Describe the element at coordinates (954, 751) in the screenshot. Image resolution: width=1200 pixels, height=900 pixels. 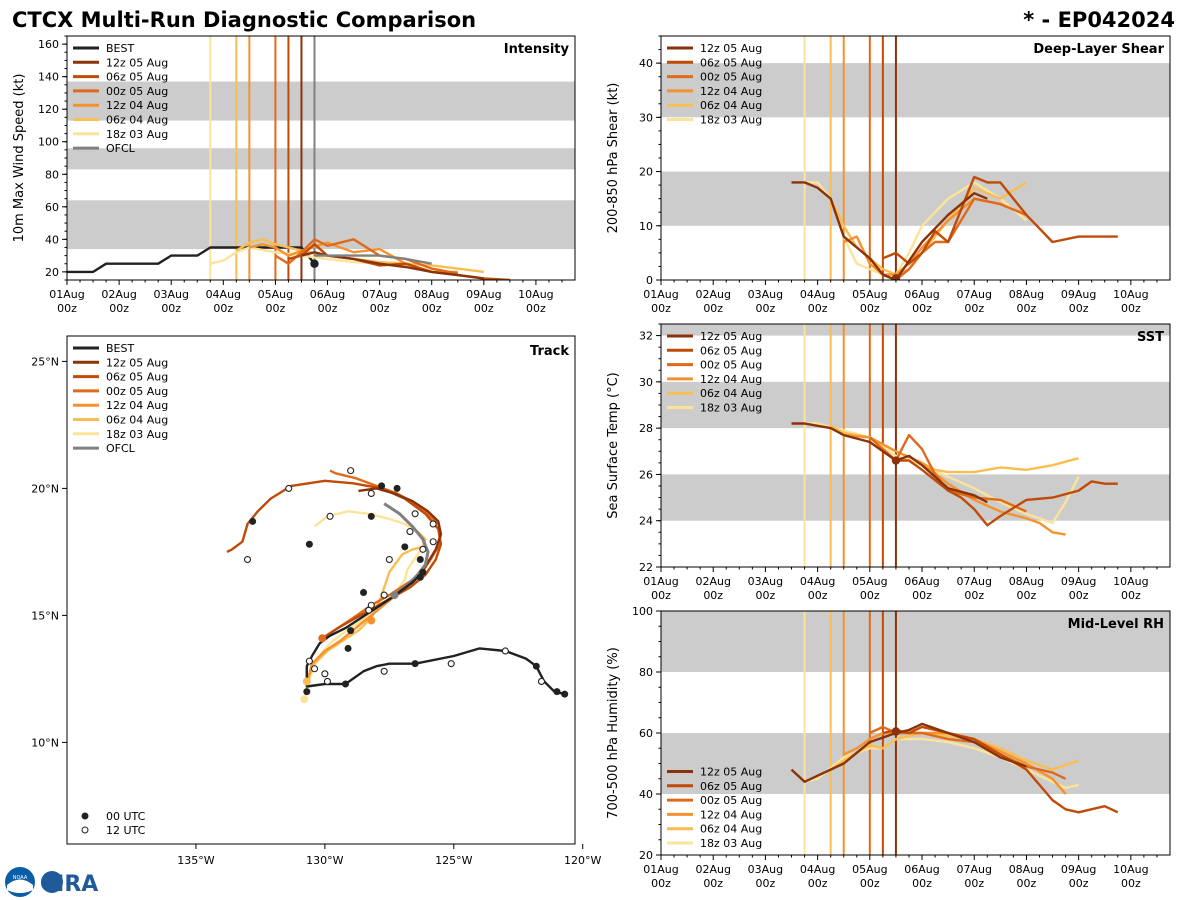
I see `series-line-06z-04-Aug` at that location.